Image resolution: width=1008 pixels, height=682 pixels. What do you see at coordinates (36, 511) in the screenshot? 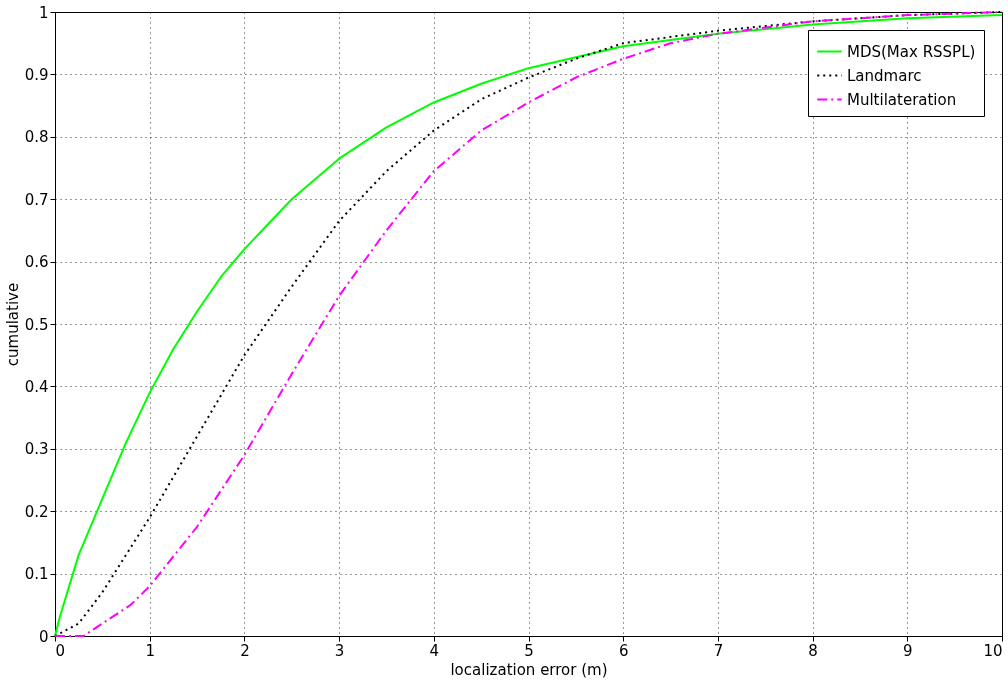
I see `y-tick-label: 0.2` at bounding box center [36, 511].